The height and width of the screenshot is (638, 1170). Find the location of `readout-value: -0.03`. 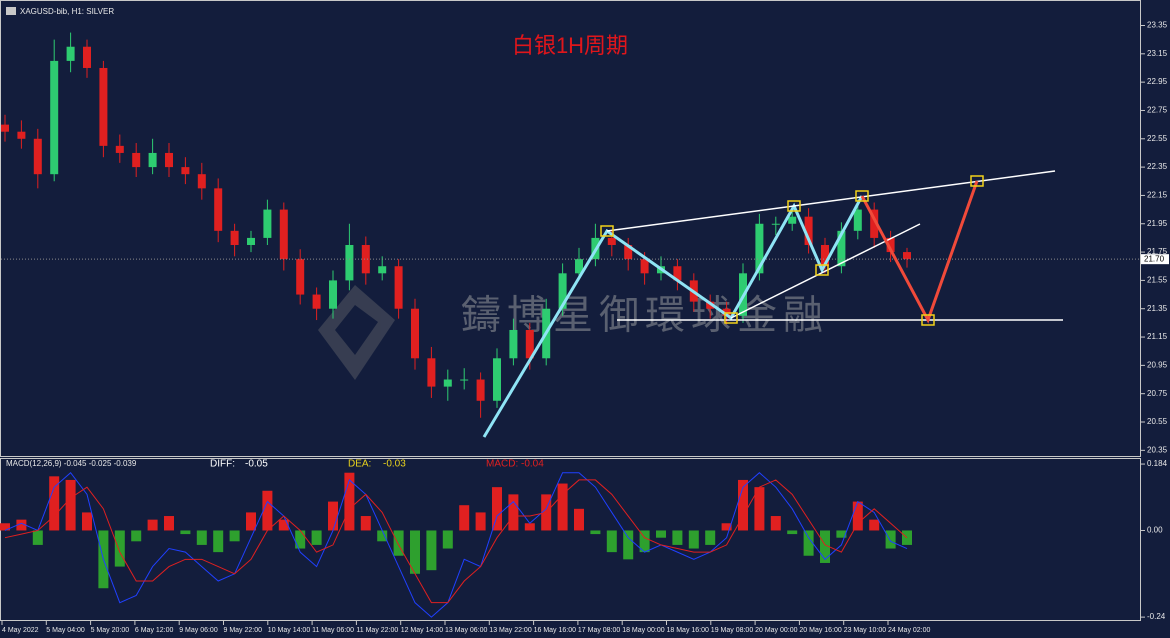

readout-value: -0.03 is located at coordinates (394, 464).